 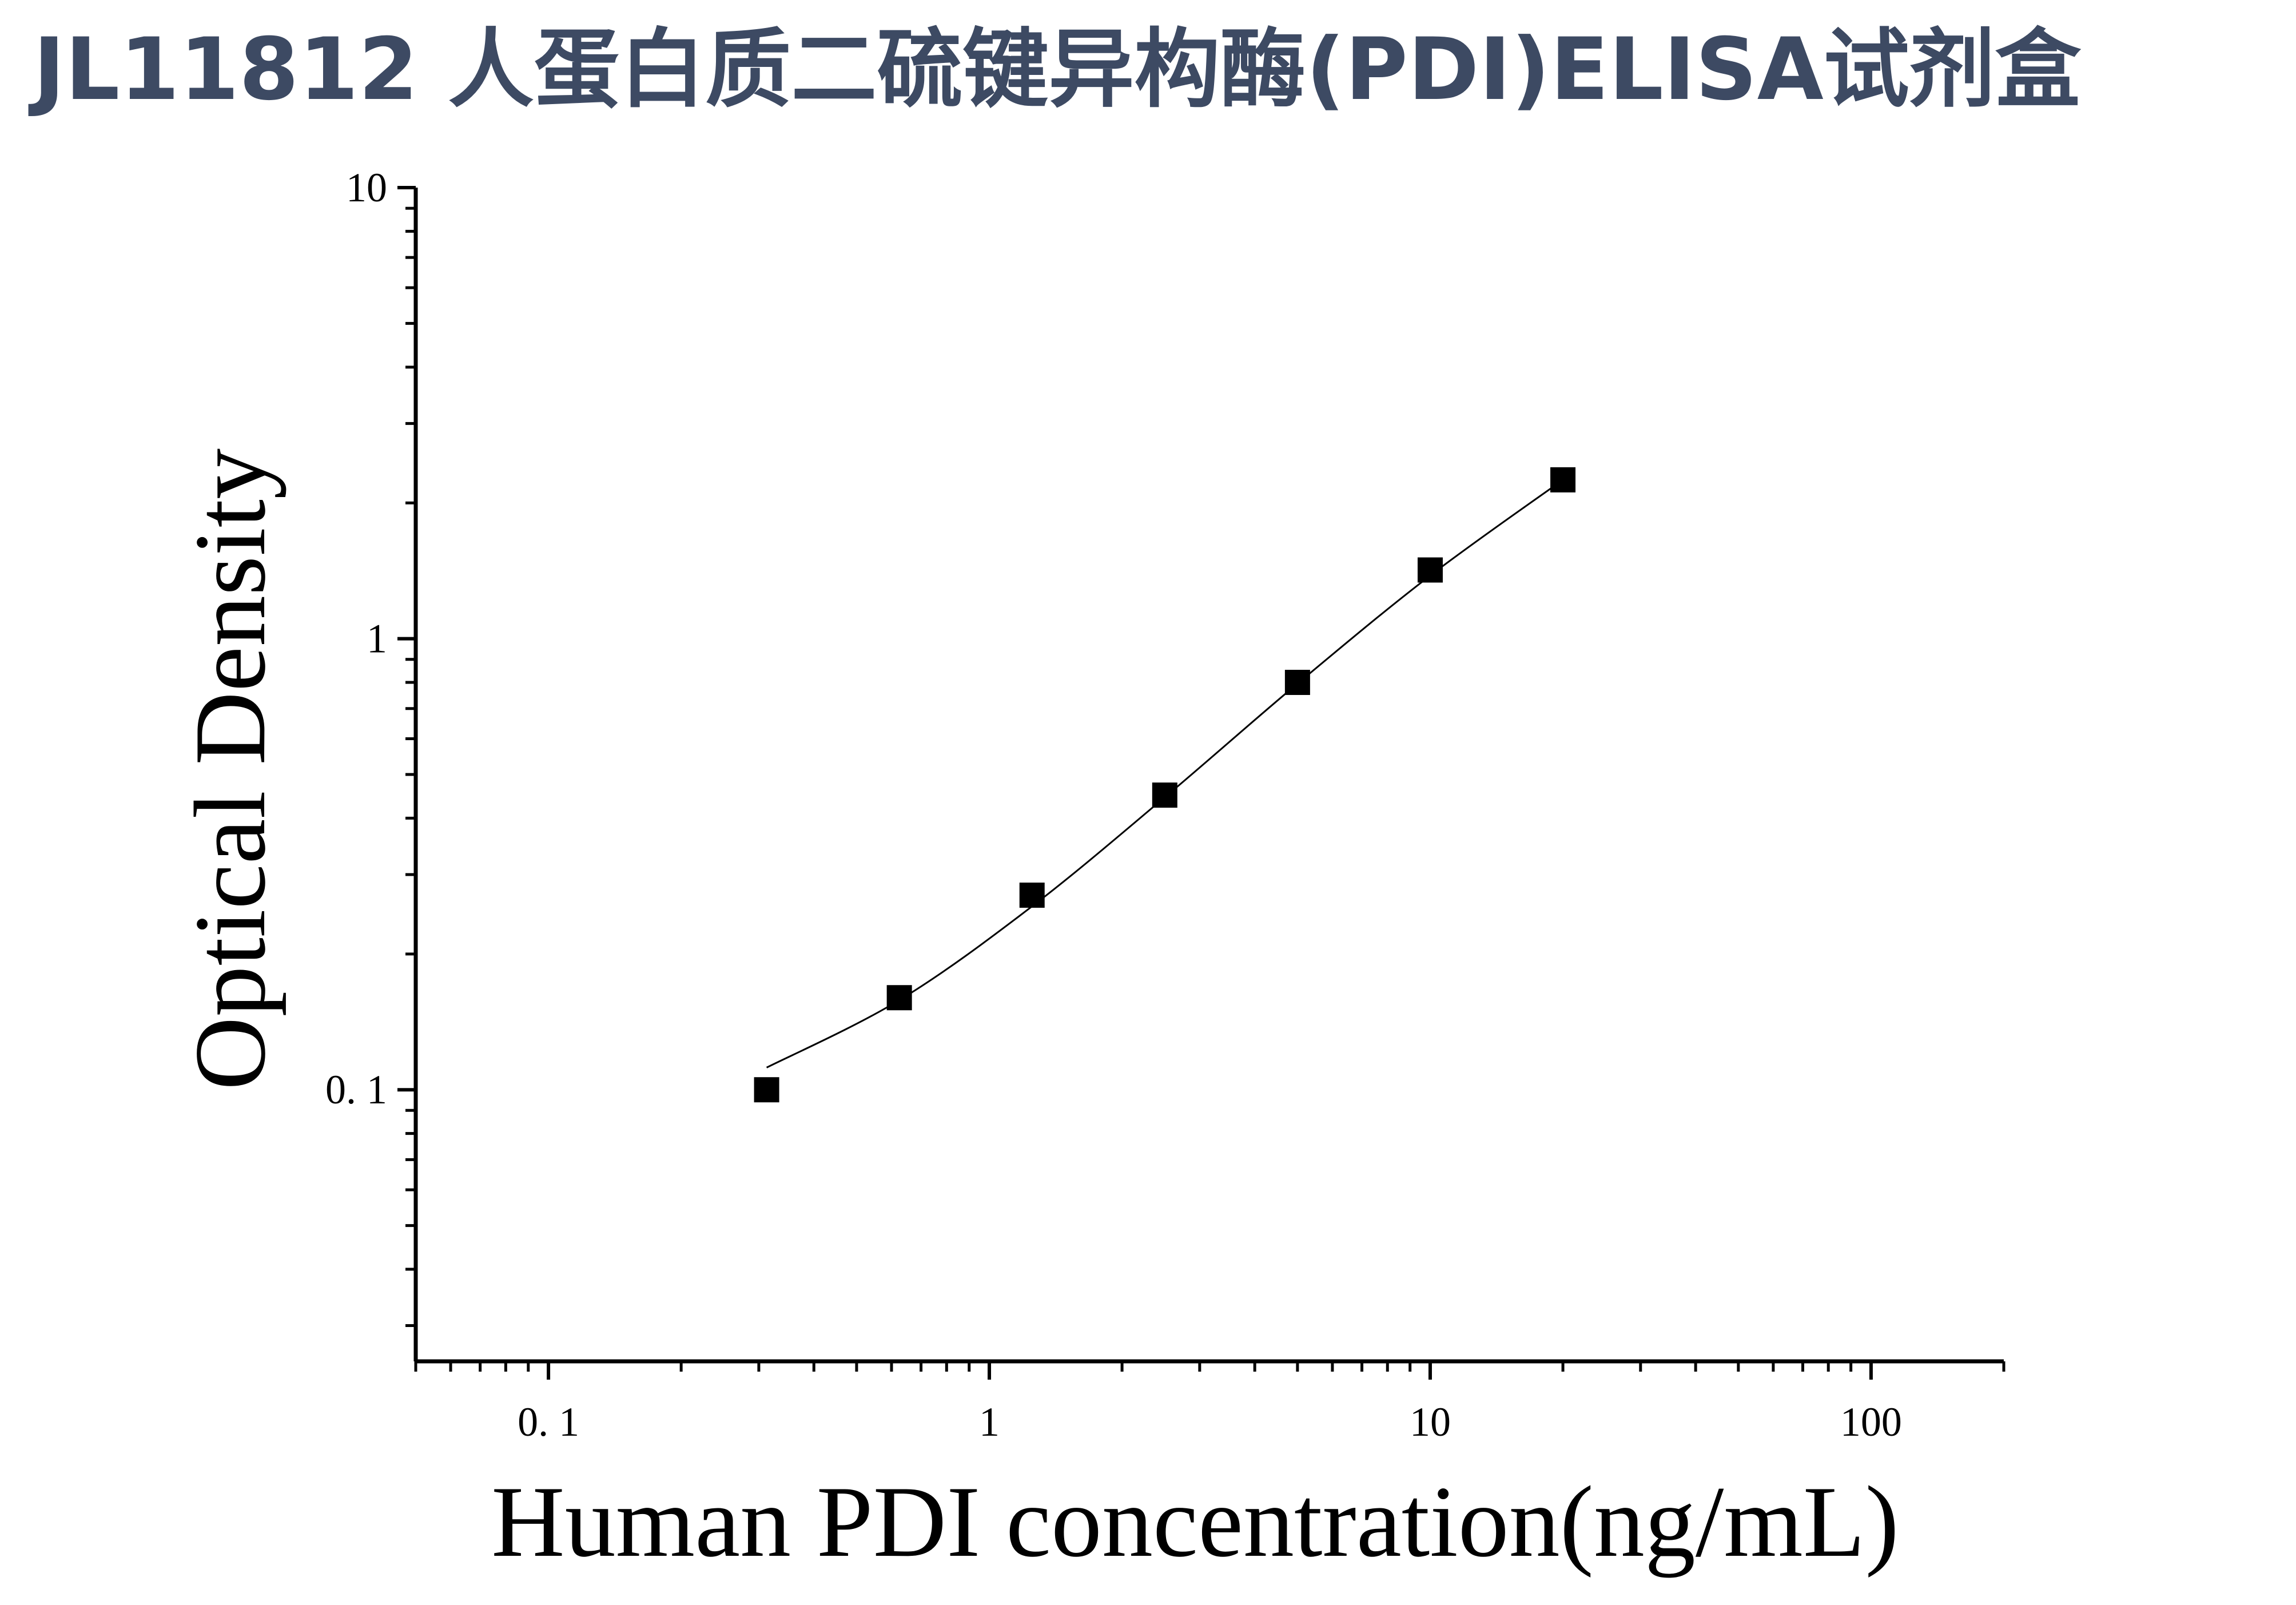 I want to click on data-points, so click(x=1165, y=785).